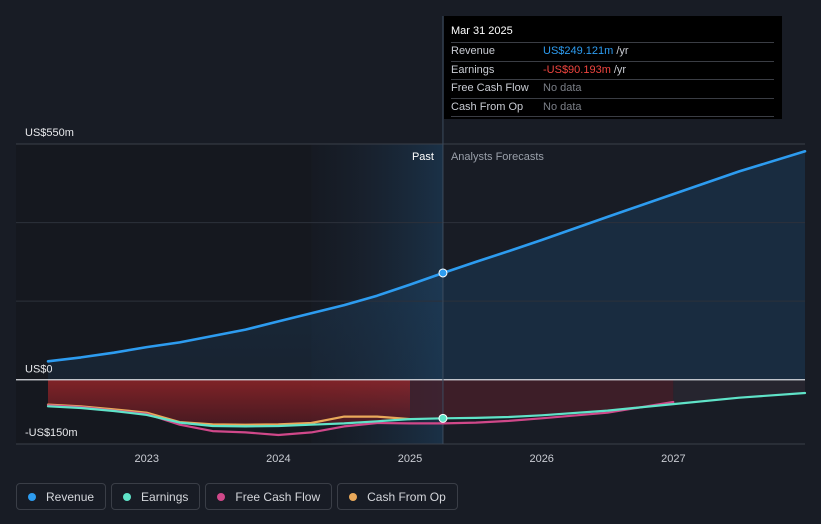 This screenshot has width=821, height=524. I want to click on forecast-label: Analysts Forecasts, so click(497, 157).